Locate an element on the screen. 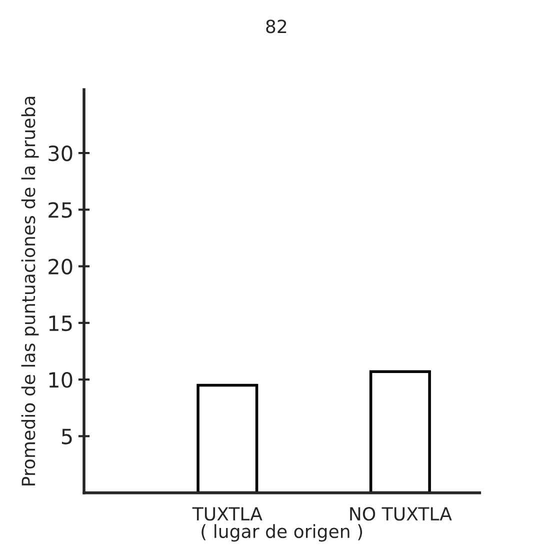 The image size is (542, 560). x-tick-label: TUXTLA is located at coordinates (227, 514).